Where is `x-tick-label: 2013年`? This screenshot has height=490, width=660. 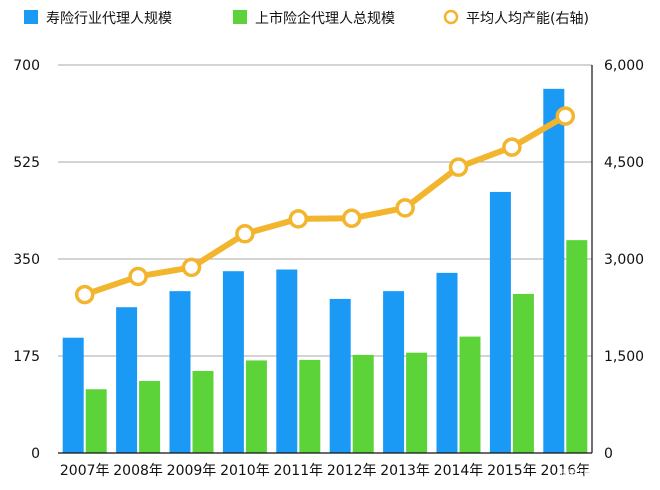
x-tick-label: 2013年 is located at coordinates (405, 471).